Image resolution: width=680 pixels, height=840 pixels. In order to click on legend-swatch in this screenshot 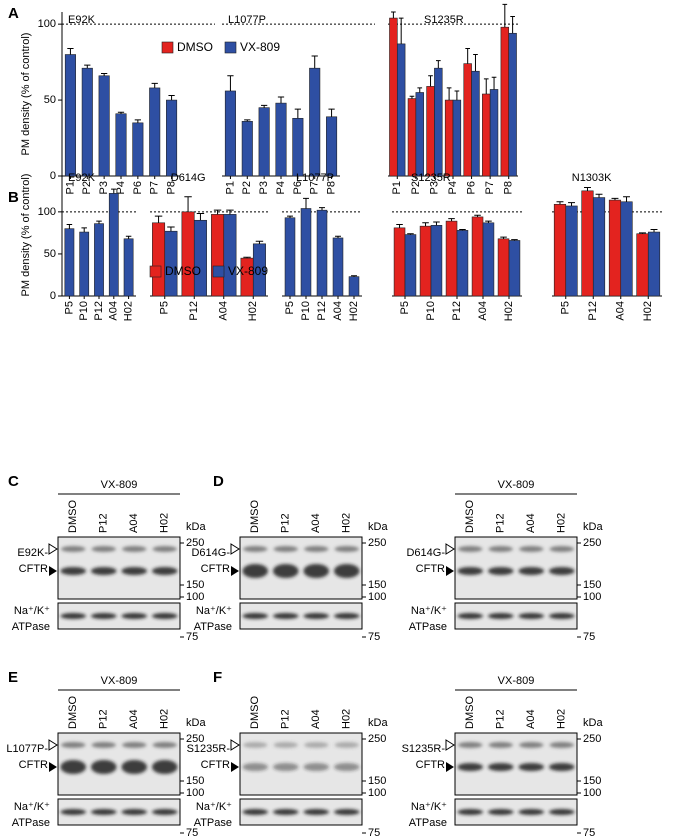, I will do `click(167, 47)`.